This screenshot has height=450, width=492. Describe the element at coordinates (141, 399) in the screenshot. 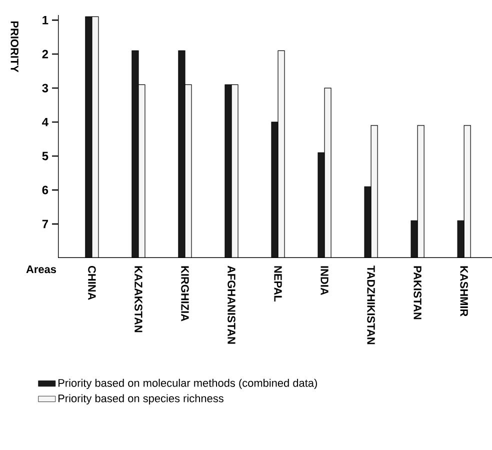

I see `legend-label: Priority based on species richness` at that location.